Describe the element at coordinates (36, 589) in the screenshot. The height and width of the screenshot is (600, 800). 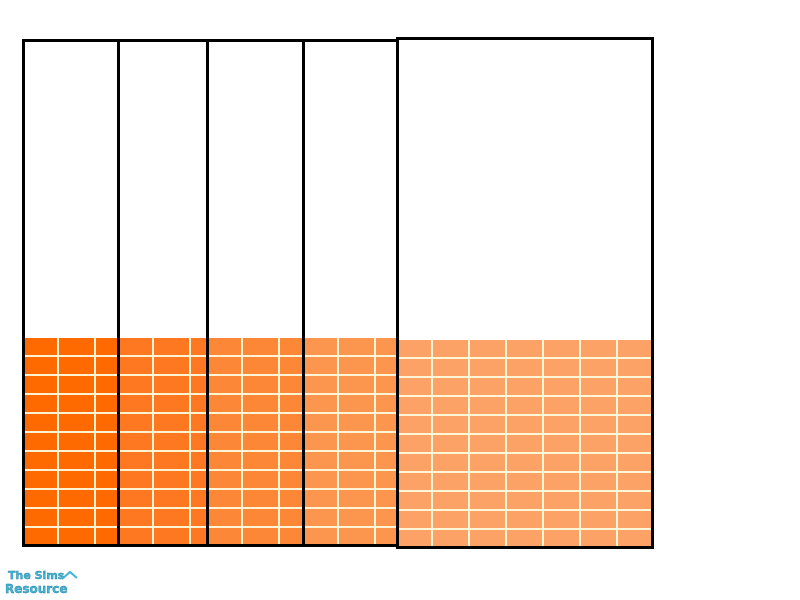
I see `svg-text: Resource` at that location.